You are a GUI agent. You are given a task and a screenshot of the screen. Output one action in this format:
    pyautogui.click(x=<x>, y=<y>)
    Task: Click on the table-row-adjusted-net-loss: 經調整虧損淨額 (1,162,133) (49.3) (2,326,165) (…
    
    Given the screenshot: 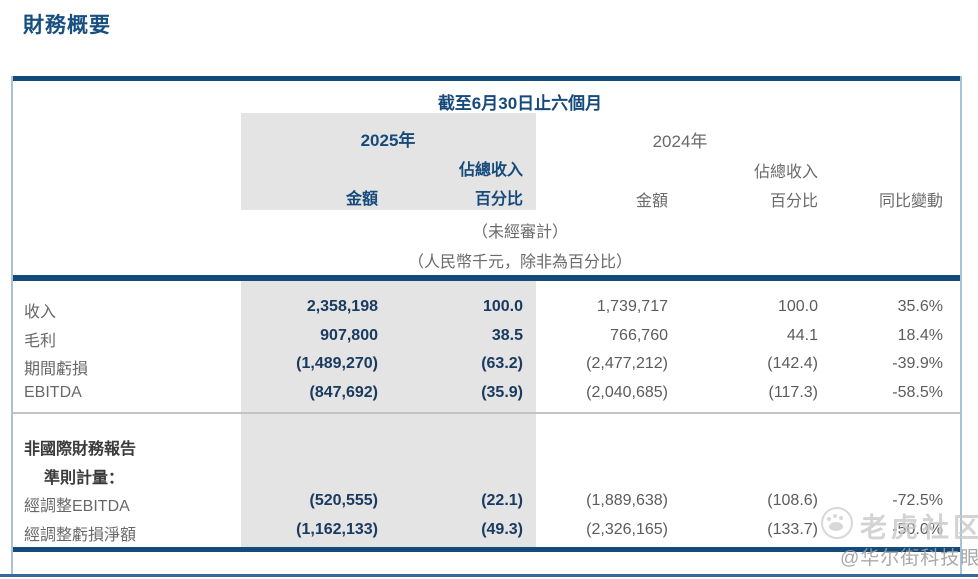 What is the action you would take?
    pyautogui.click(x=489, y=533)
    